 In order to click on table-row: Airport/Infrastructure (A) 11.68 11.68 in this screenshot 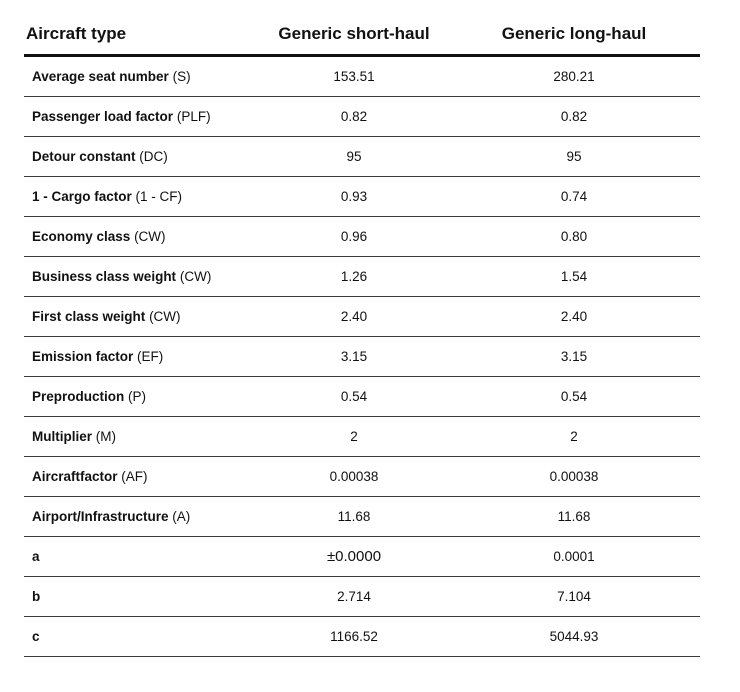, I will do `click(362, 517)`.